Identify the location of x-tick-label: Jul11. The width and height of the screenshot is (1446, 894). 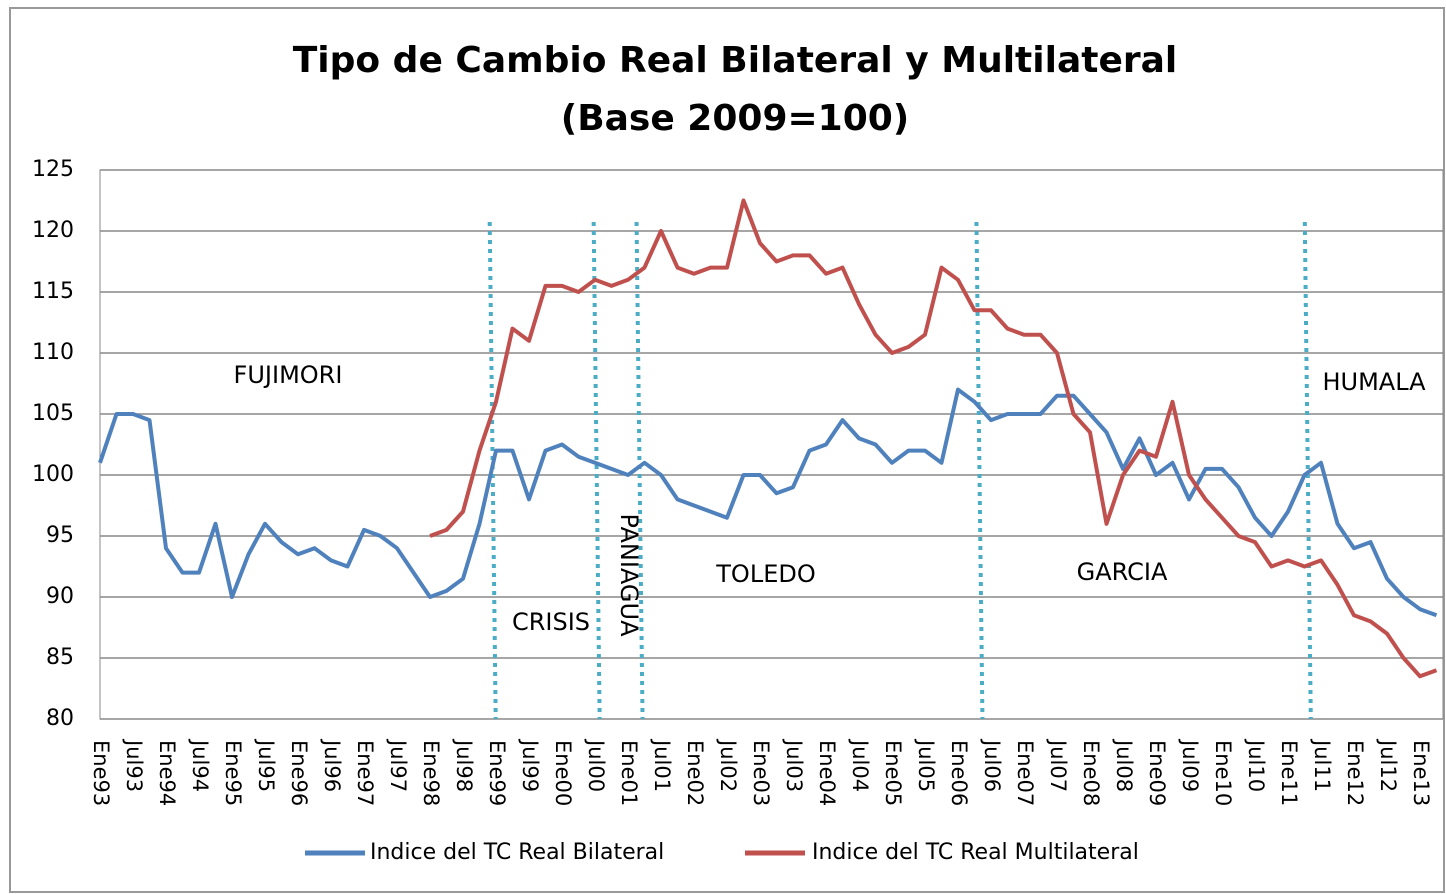
(1322, 765).